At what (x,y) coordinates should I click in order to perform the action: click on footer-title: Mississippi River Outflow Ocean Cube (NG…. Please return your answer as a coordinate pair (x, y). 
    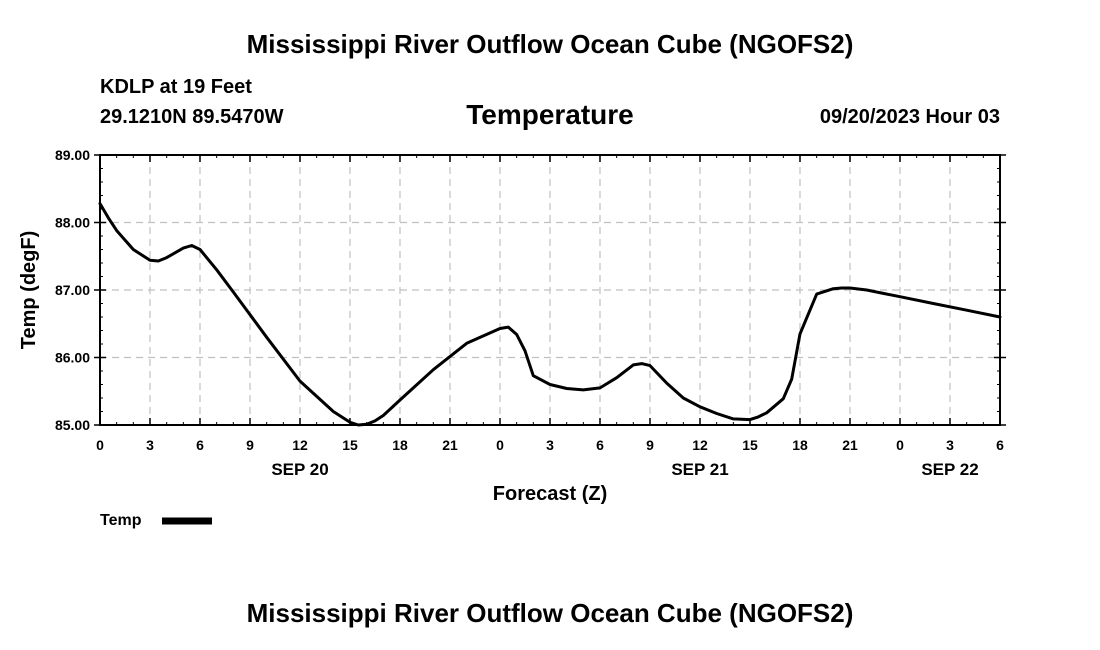
    Looking at the image, I should click on (550, 613).